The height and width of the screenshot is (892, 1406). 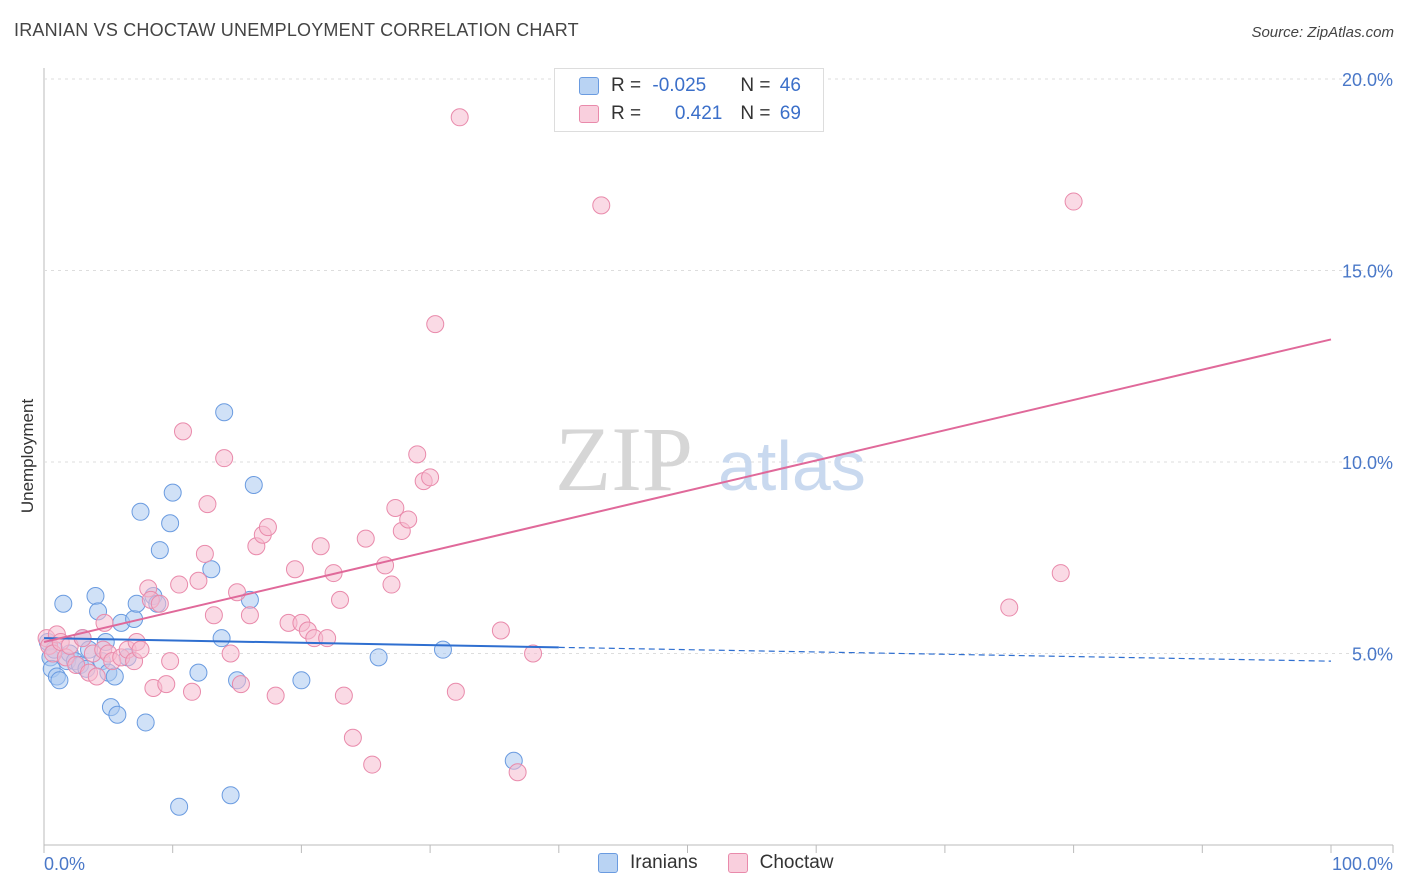 What do you see at coordinates (1322, 32) in the screenshot?
I see `source-label: Source: ZipAtlas.com` at bounding box center [1322, 32].